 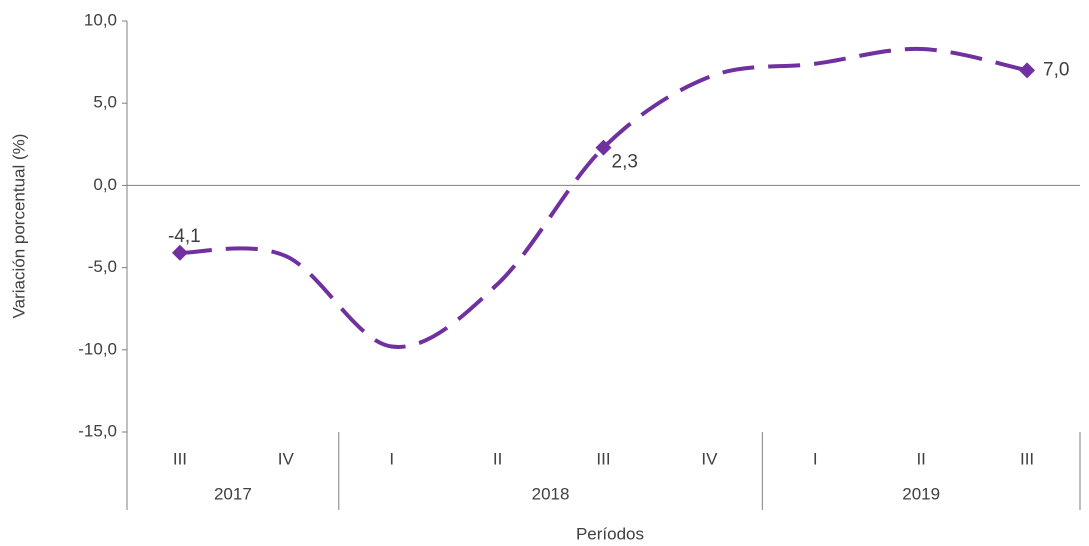 I want to click on y-axis-title: Variación porcentual (%), so click(x=18, y=226).